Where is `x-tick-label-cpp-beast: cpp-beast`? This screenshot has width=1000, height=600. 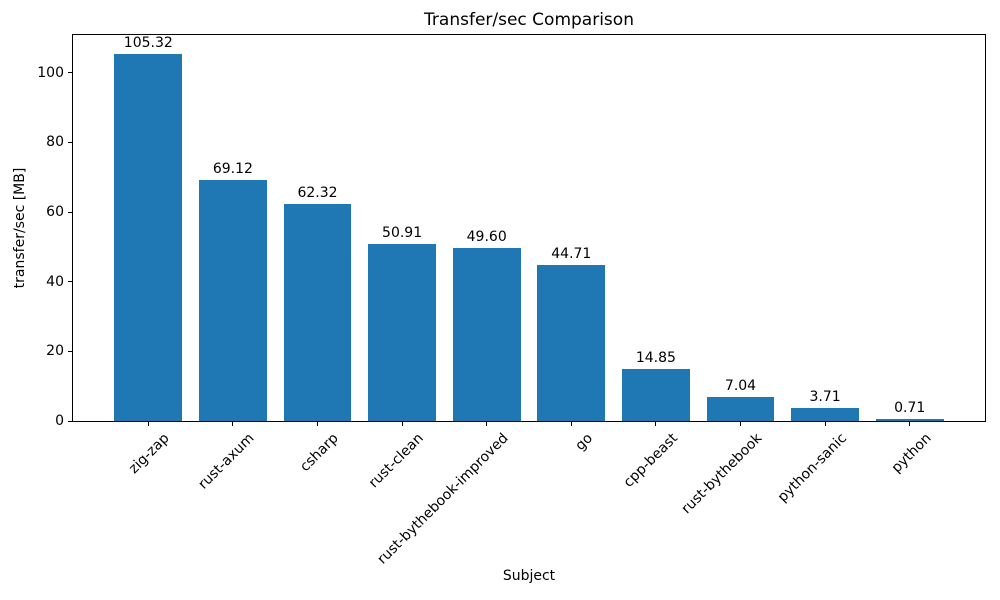 x-tick-label-cpp-beast: cpp-beast is located at coordinates (650, 460).